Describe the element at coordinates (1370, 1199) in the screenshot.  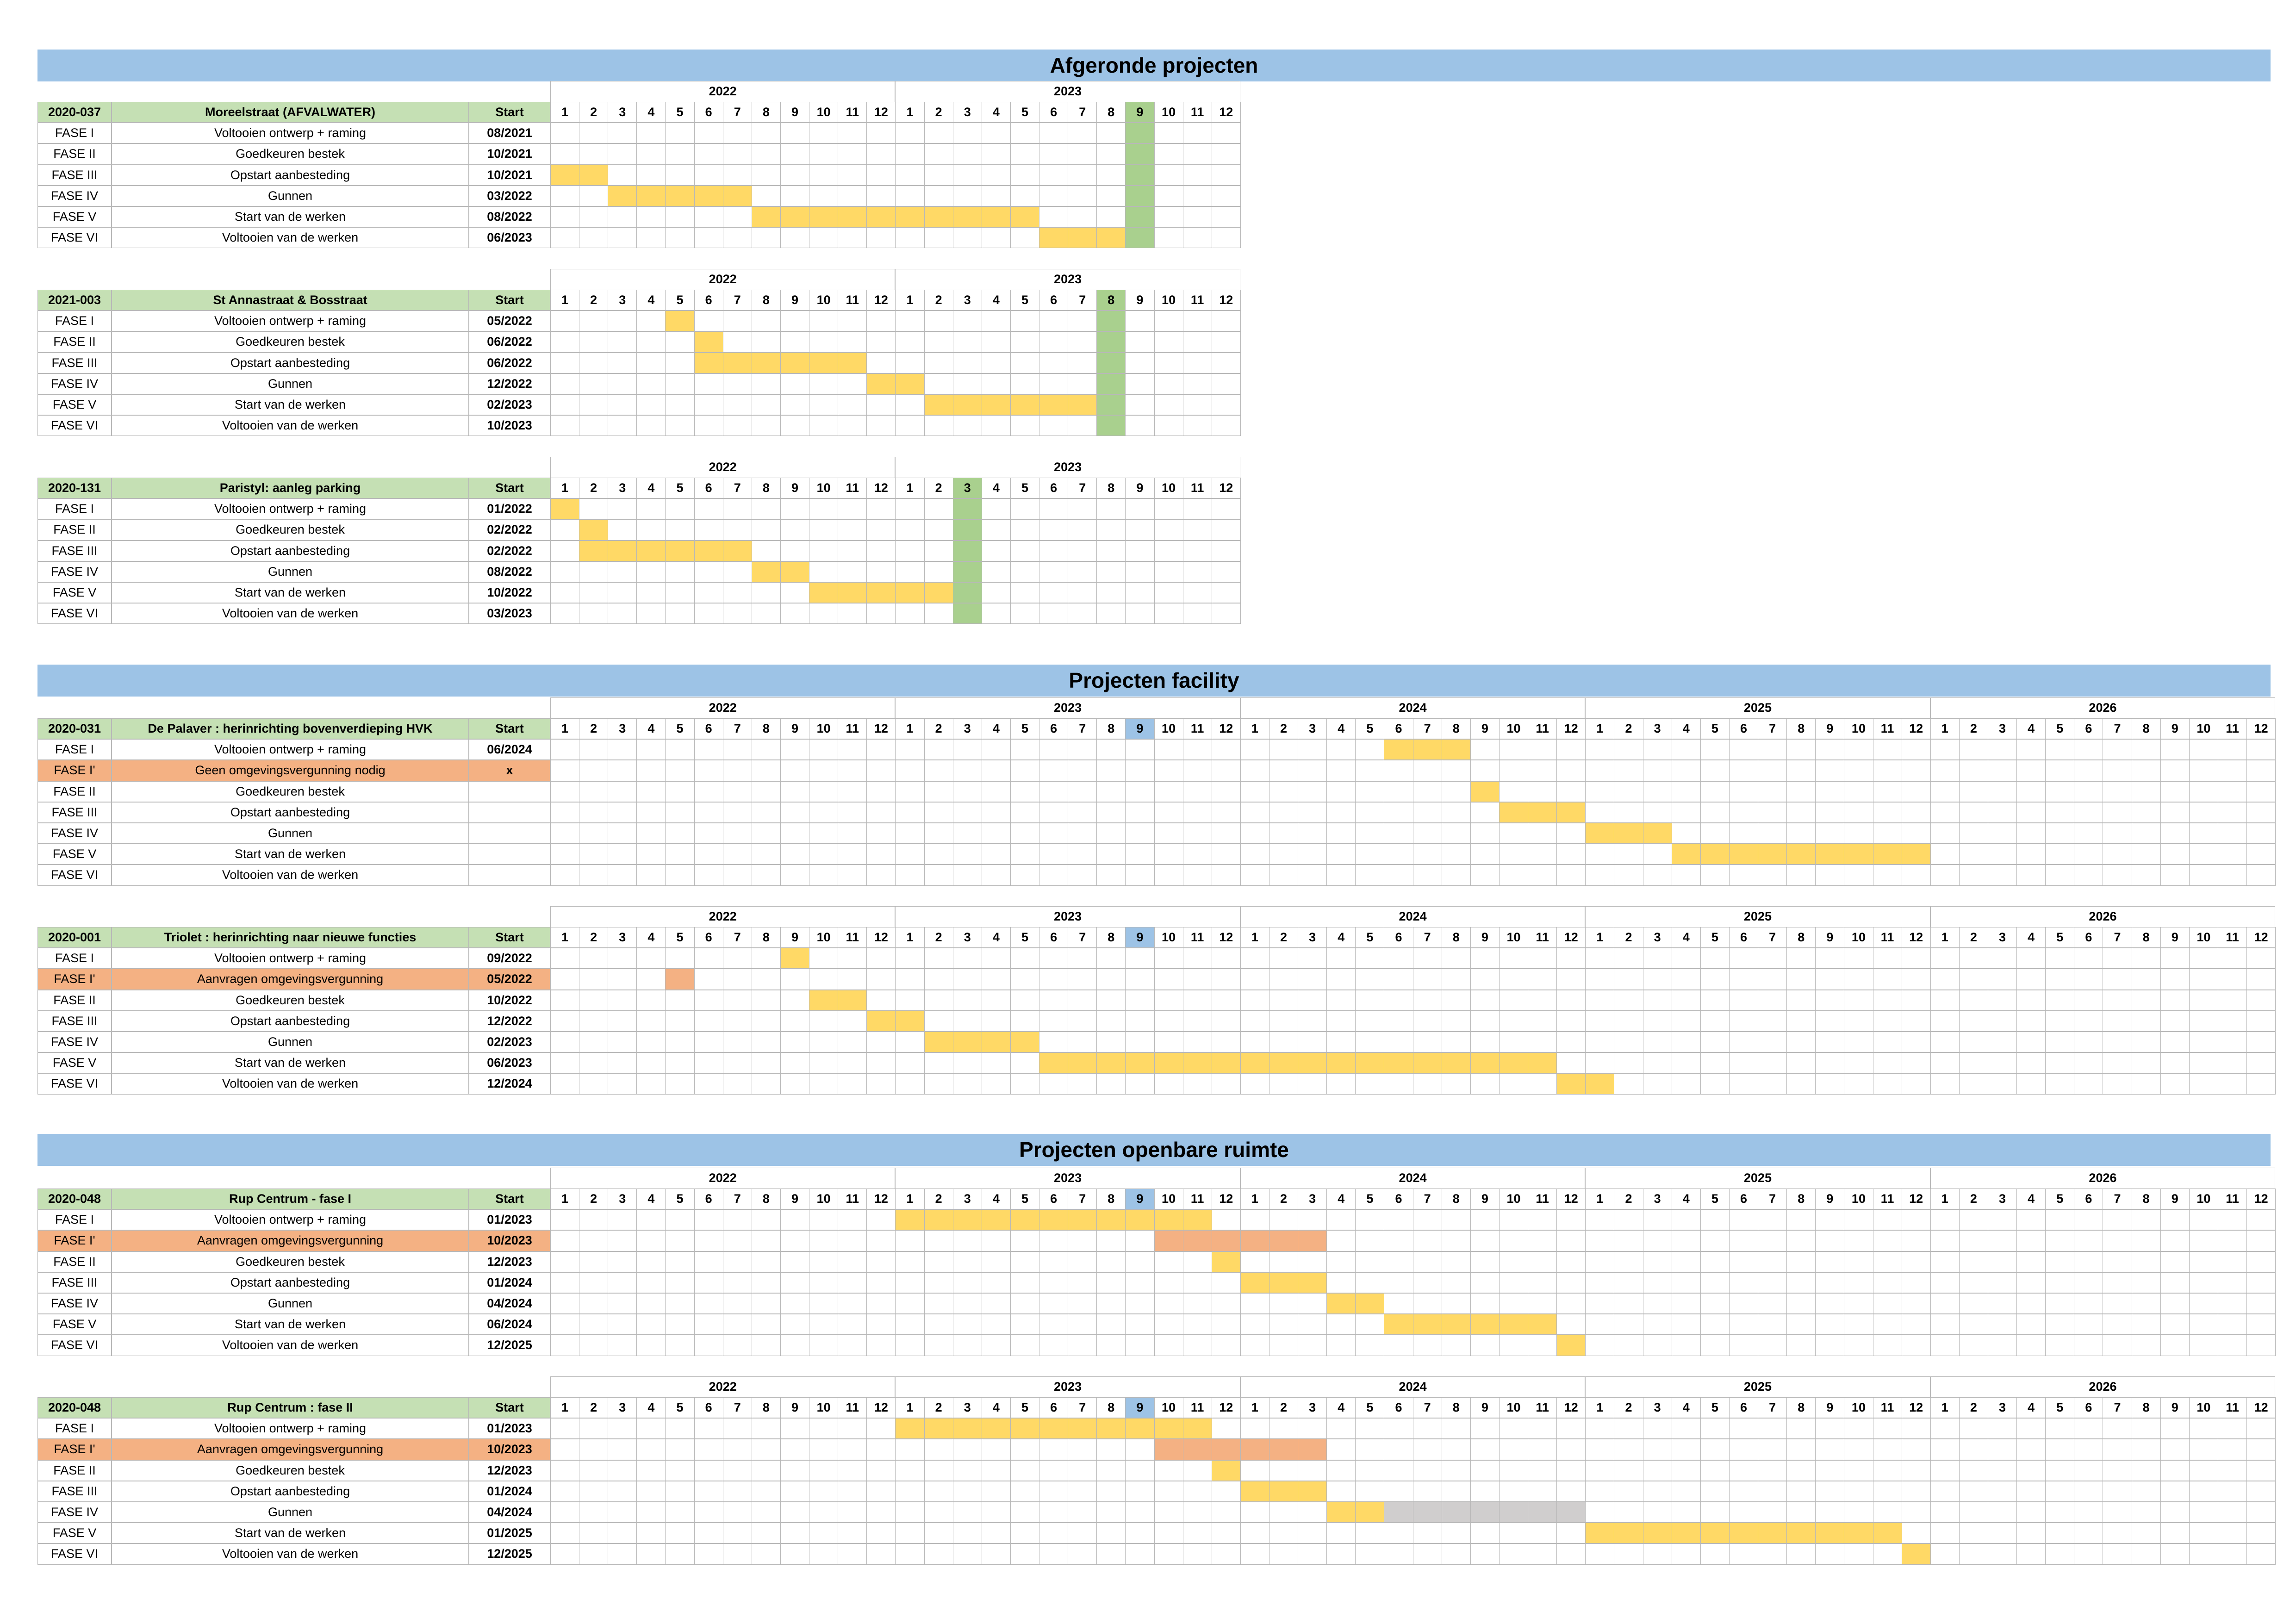
I see `month-label: 5` at that location.